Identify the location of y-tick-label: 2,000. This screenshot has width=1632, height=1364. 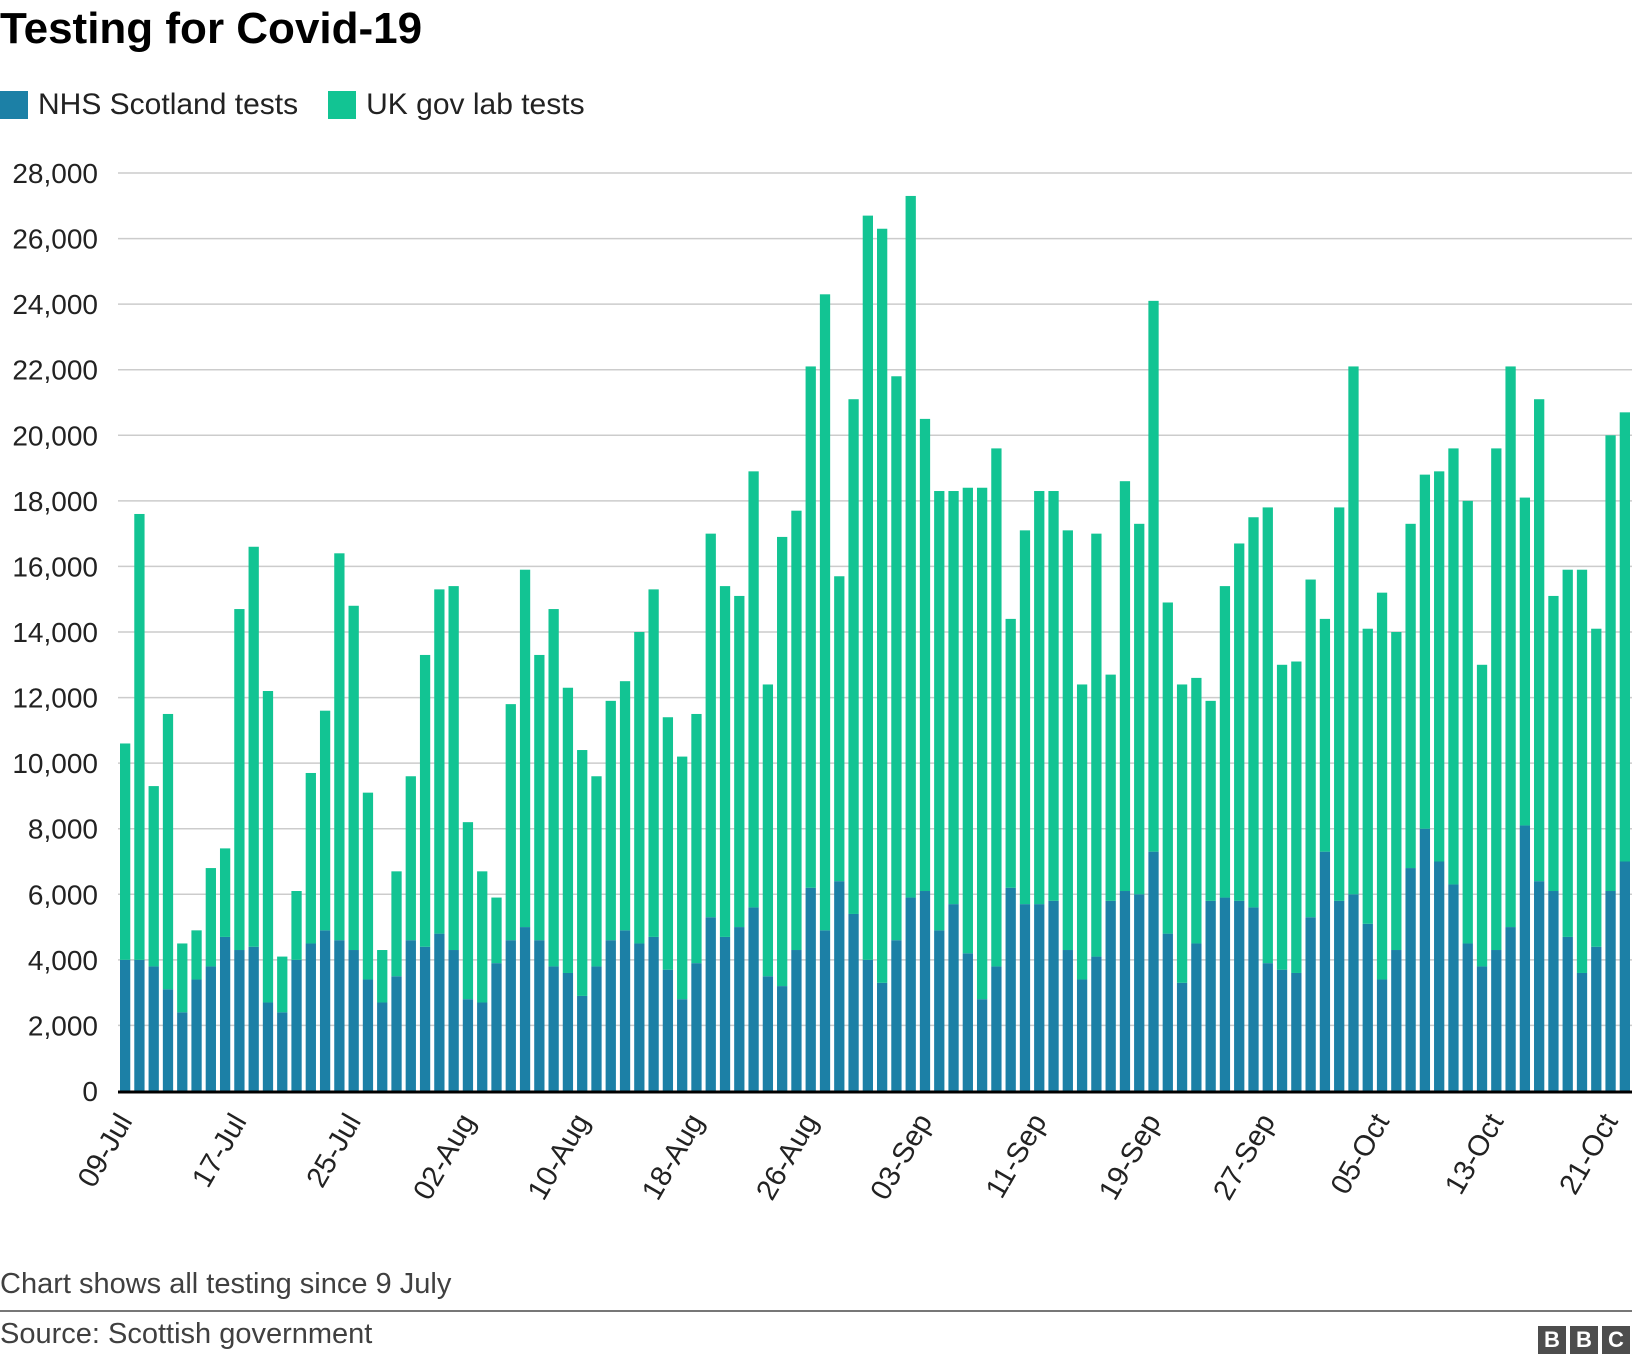
(63, 1025).